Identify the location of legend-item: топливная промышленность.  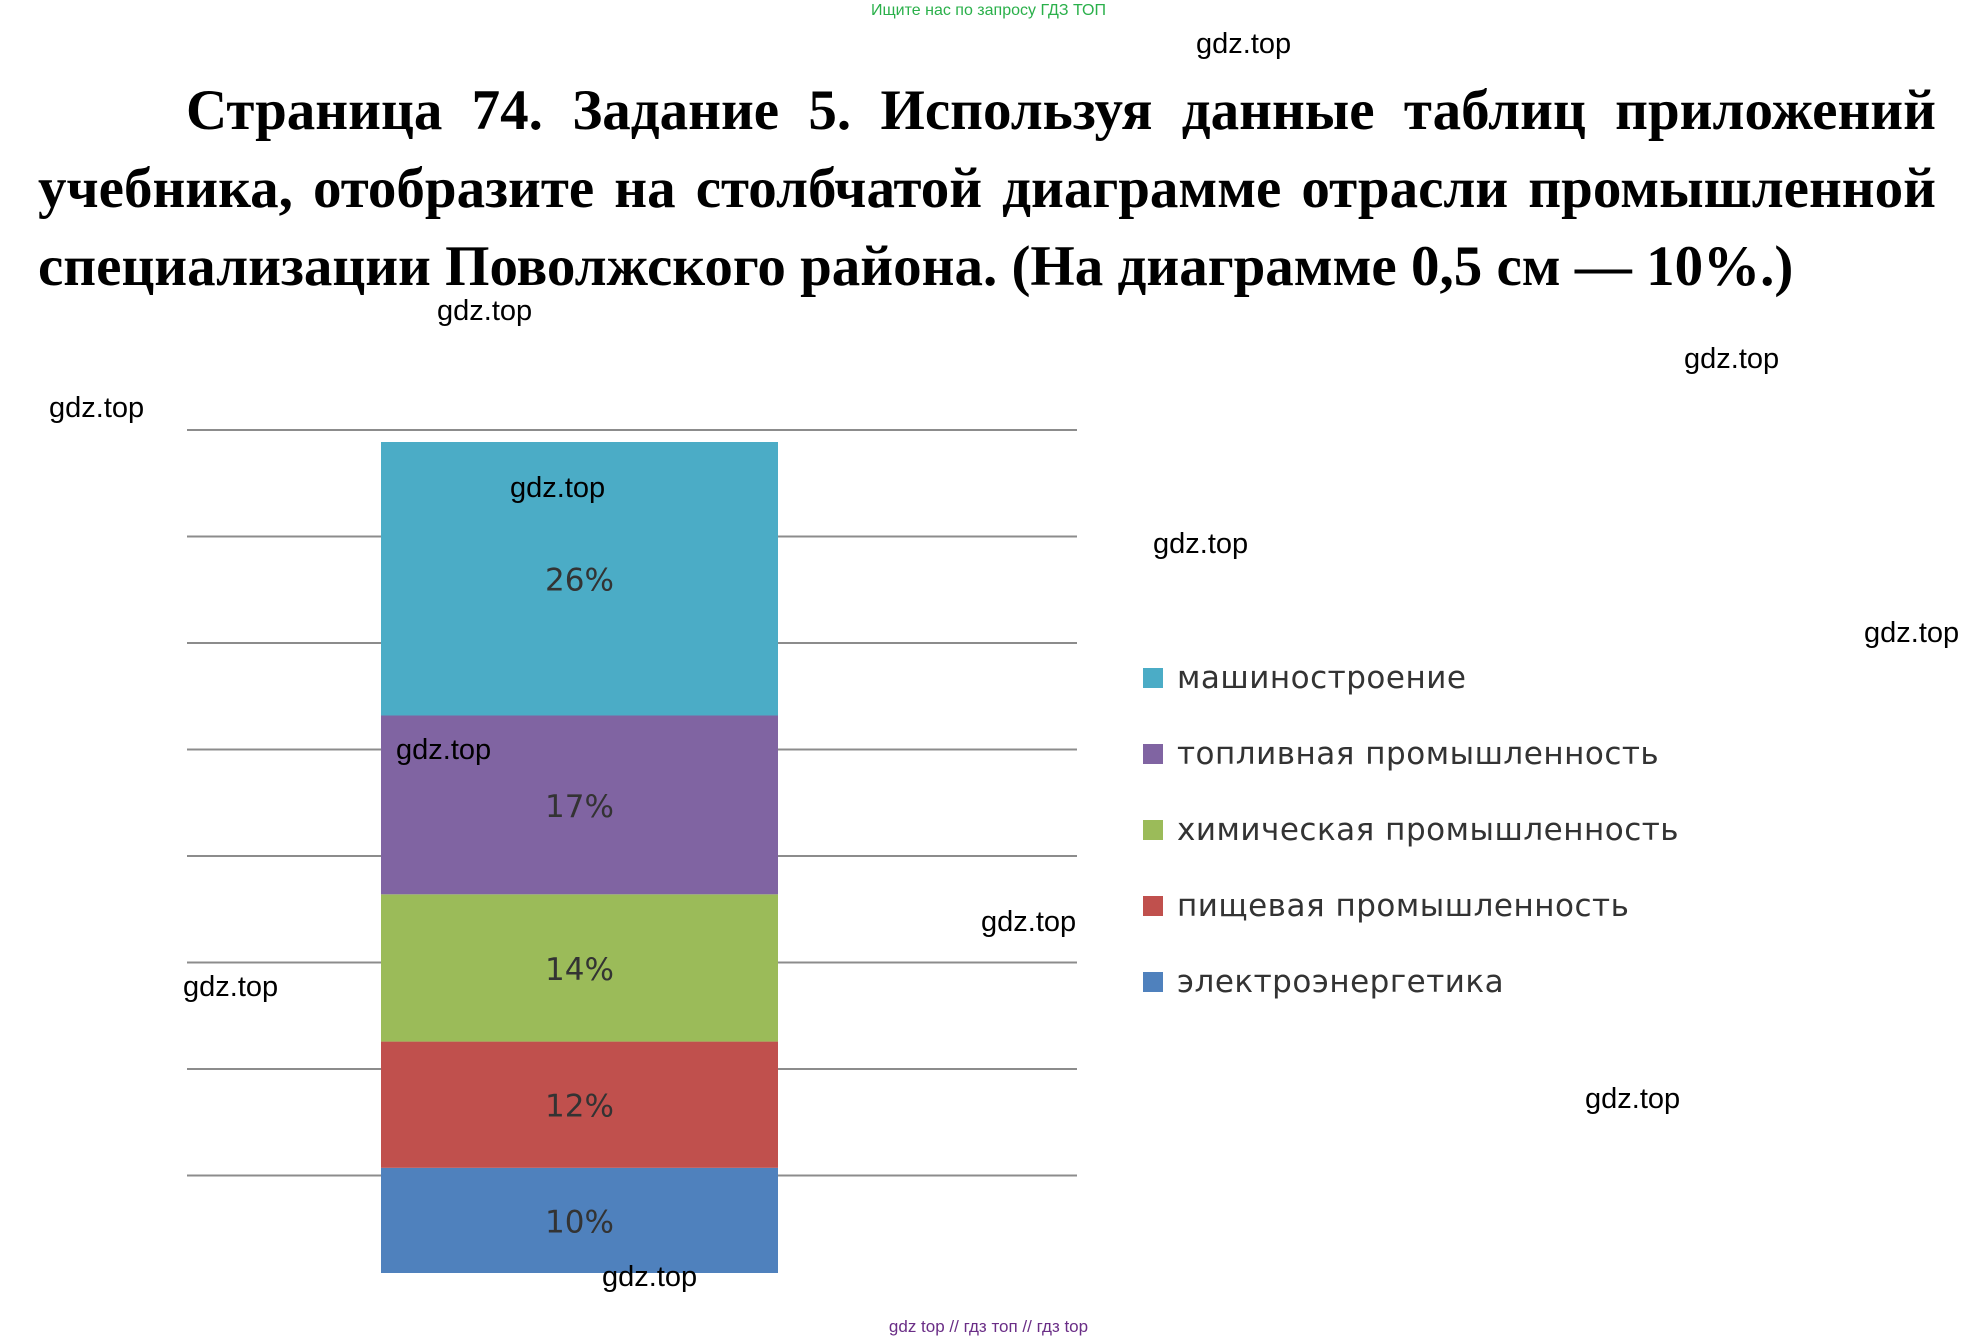
(1411, 754).